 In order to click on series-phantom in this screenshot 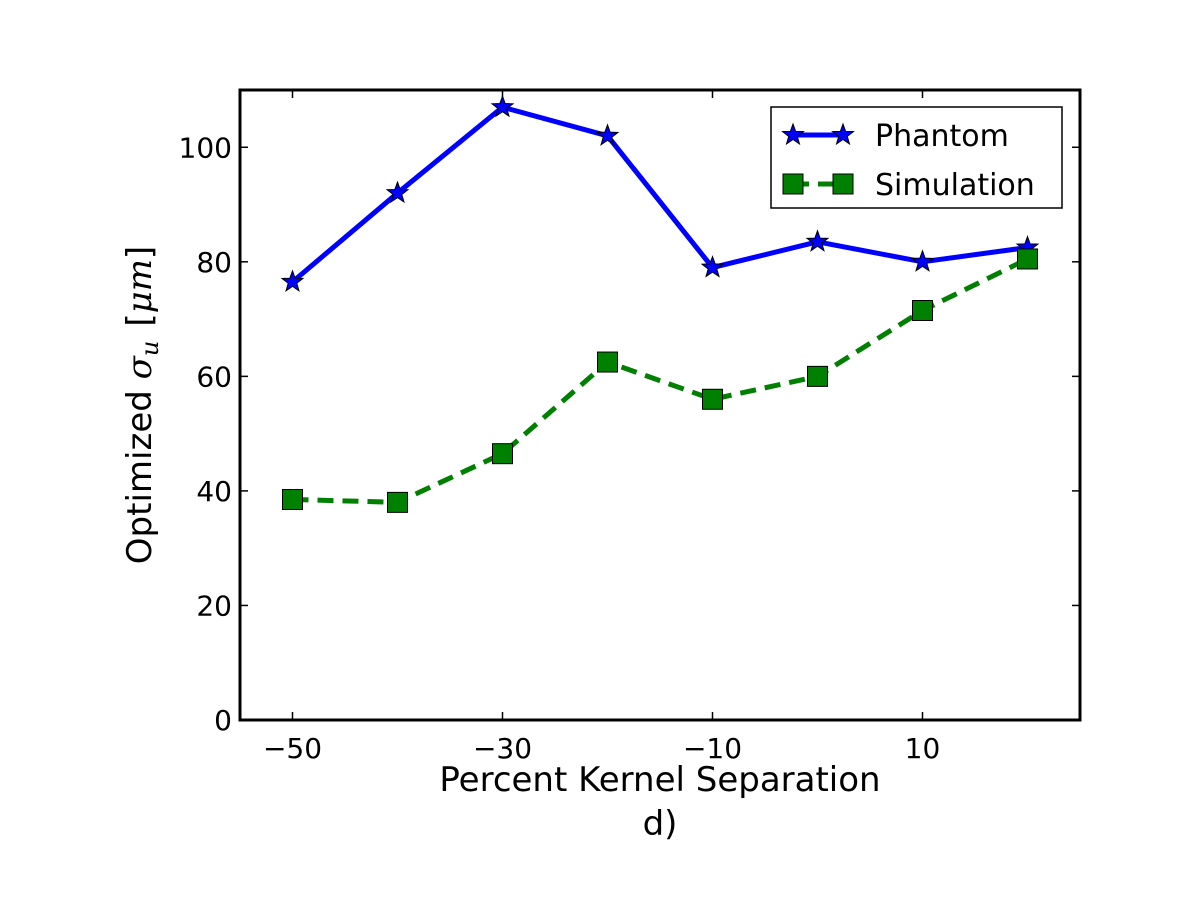, I will do `click(660, 193)`.